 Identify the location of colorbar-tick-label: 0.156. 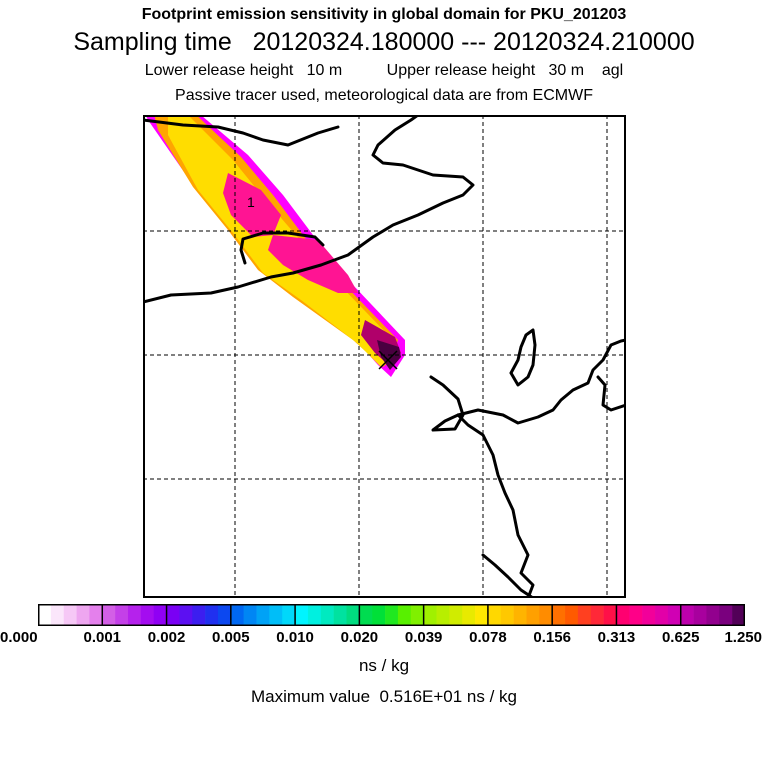
(552, 637).